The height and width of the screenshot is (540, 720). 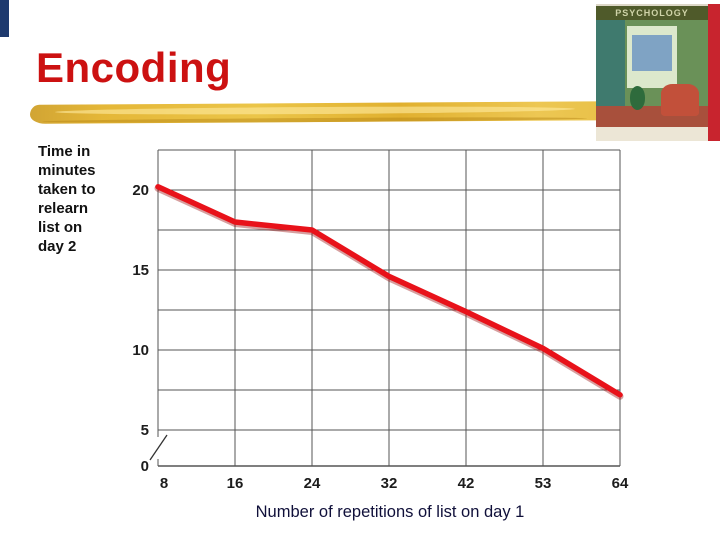 I want to click on page-title: Encoding, so click(x=134, y=67).